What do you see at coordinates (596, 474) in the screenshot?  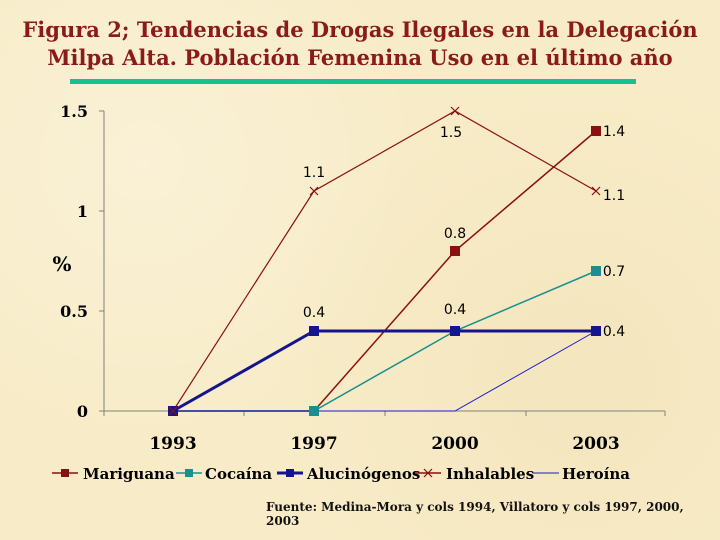 I see `legend-label-heroina: Heroína` at bounding box center [596, 474].